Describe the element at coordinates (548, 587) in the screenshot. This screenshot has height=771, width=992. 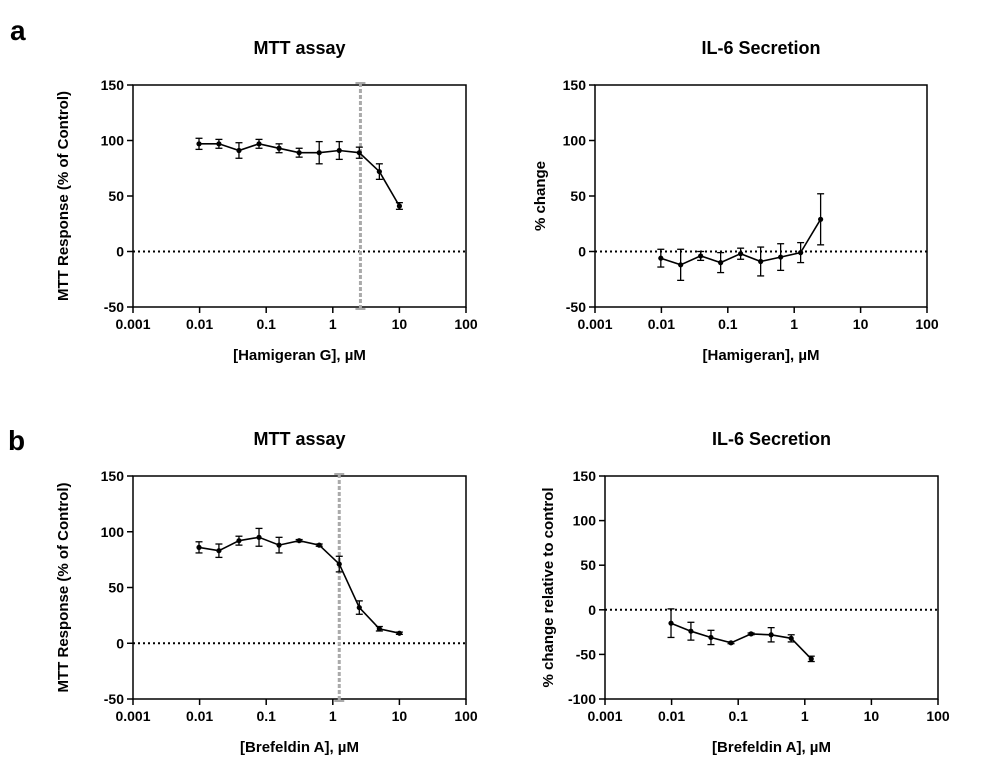
I see `y-axis-label: % change relative to control` at that location.